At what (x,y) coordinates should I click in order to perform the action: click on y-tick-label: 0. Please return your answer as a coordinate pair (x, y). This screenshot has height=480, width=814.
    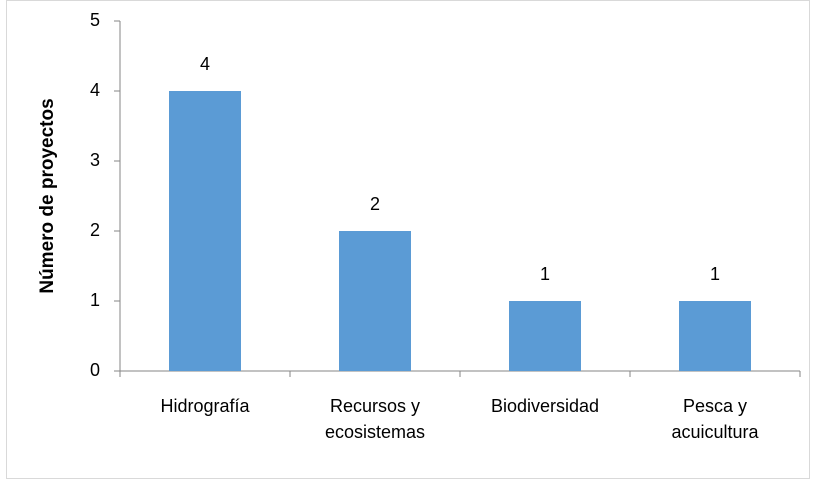
    Looking at the image, I should click on (95, 370).